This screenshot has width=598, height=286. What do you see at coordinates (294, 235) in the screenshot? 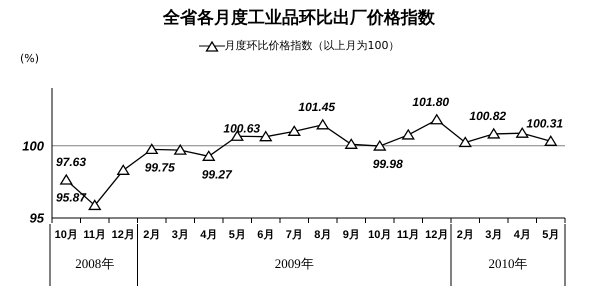
I see `x-tick-label: 7月` at bounding box center [294, 235].